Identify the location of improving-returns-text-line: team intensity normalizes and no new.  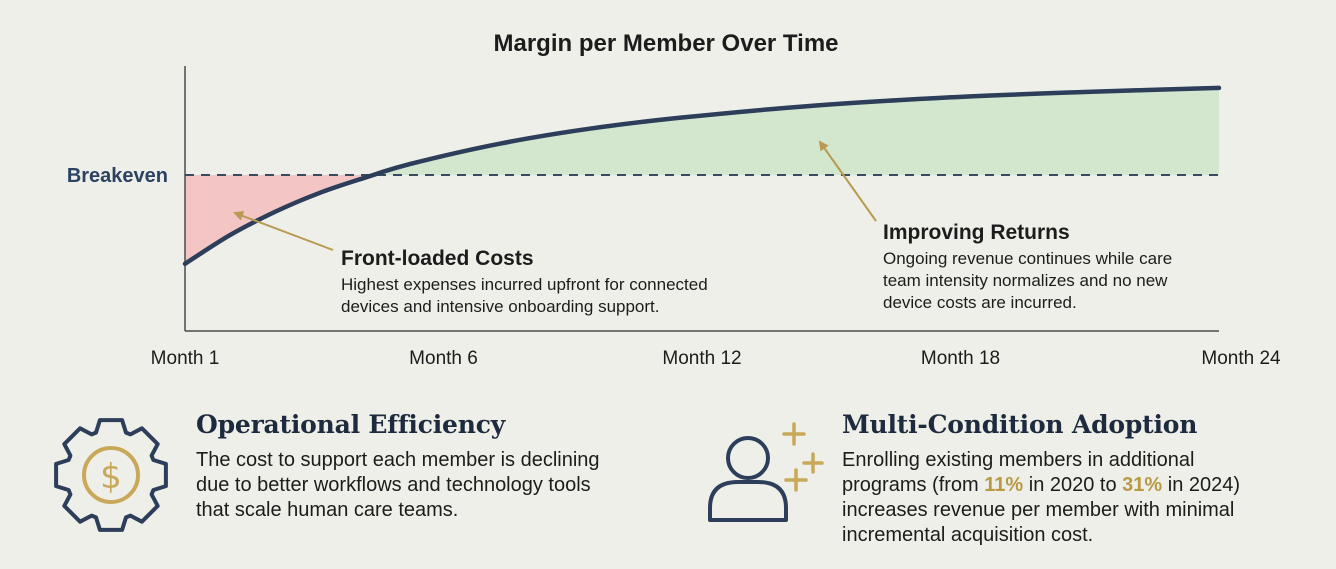
(1025, 280).